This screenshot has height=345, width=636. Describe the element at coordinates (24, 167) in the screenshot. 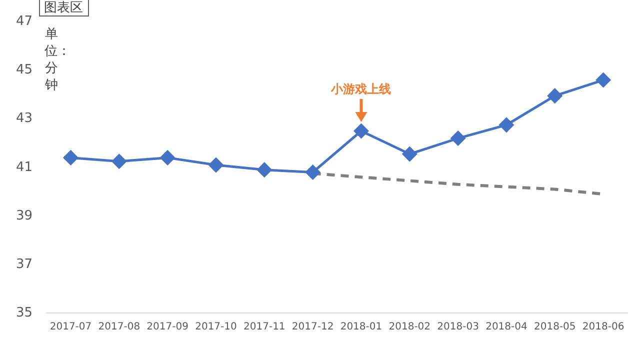

I see `y-tick-label: 41` at that location.